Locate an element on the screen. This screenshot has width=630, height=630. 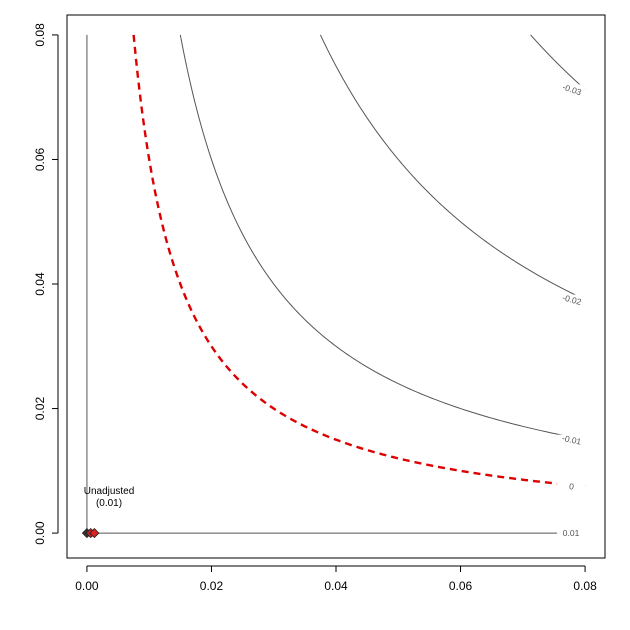
x-tick-label: 0.08 is located at coordinates (585, 586).